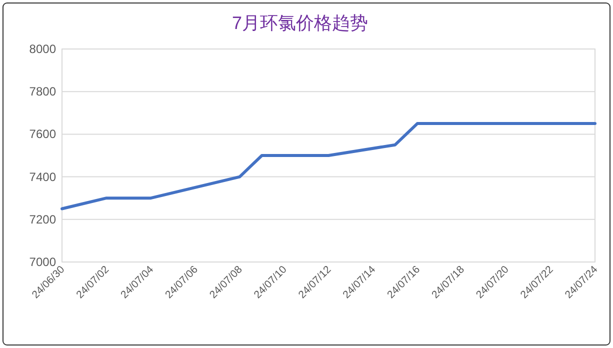 The image size is (613, 348). What do you see at coordinates (300, 23) in the screenshot?
I see `chart-title: 7月环氯价格趋势` at bounding box center [300, 23].